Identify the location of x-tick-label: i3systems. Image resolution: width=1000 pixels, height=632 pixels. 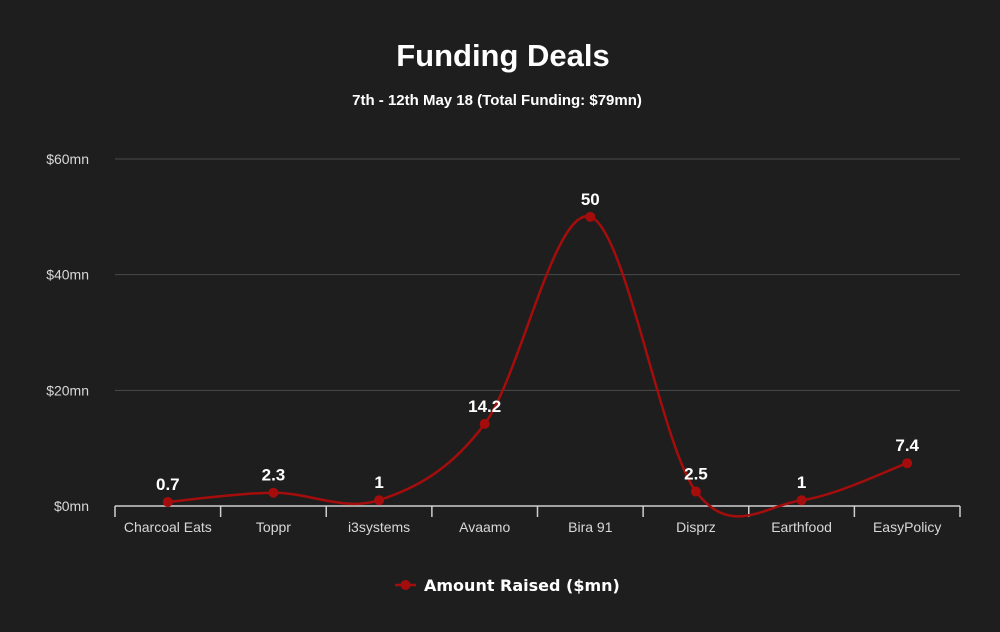
(379, 527).